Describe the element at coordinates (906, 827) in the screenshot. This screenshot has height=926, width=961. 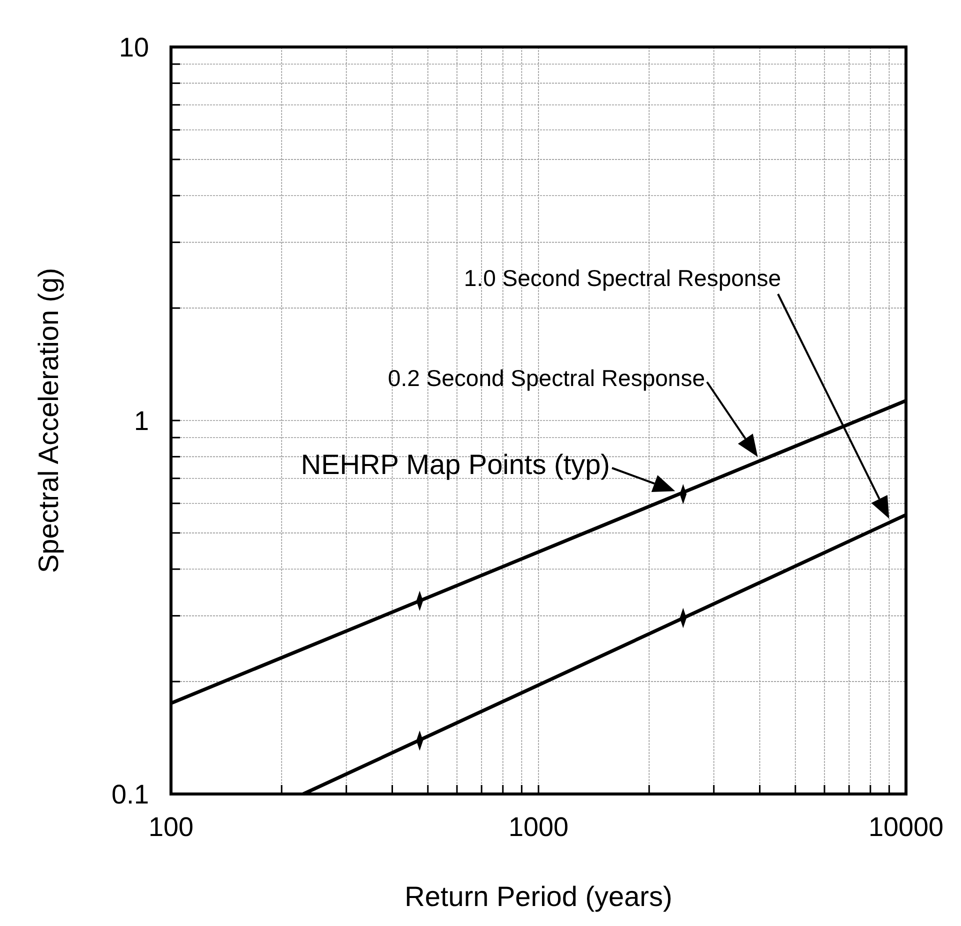
I see `x-tick-label: 10000` at that location.